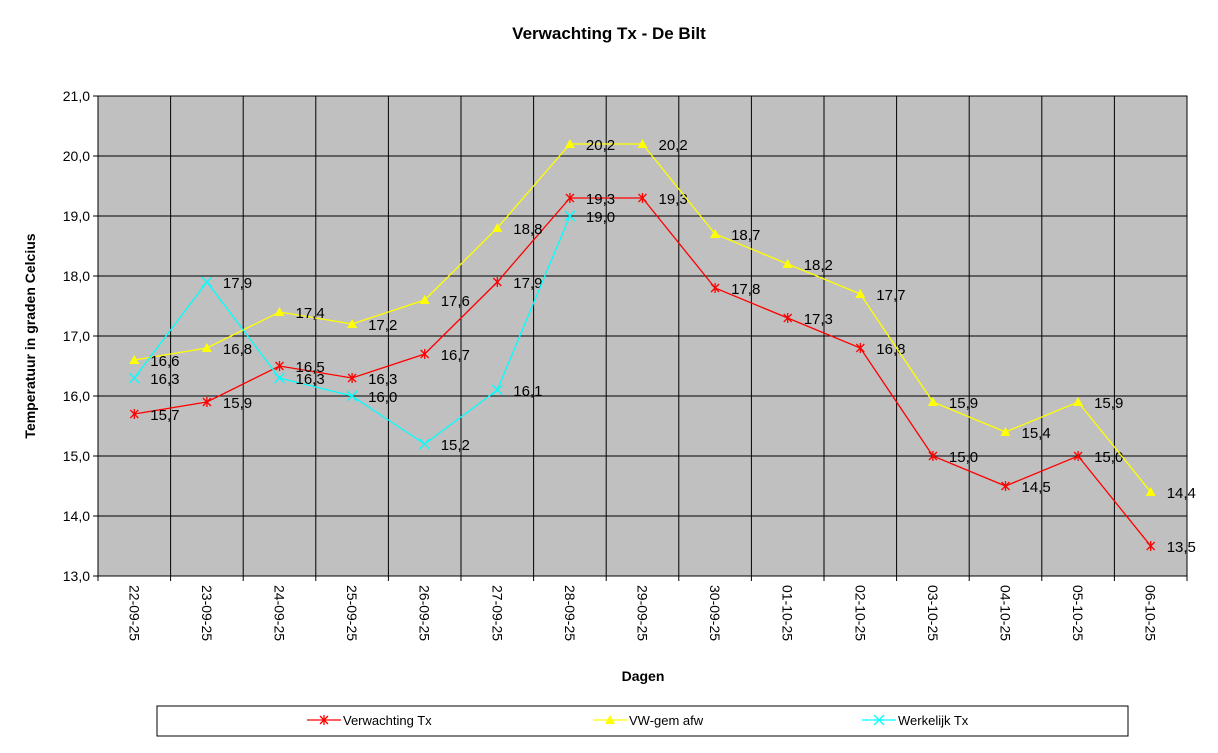 This screenshot has width=1218, height=753. I want to click on data-label: 13,5, so click(1181, 547).